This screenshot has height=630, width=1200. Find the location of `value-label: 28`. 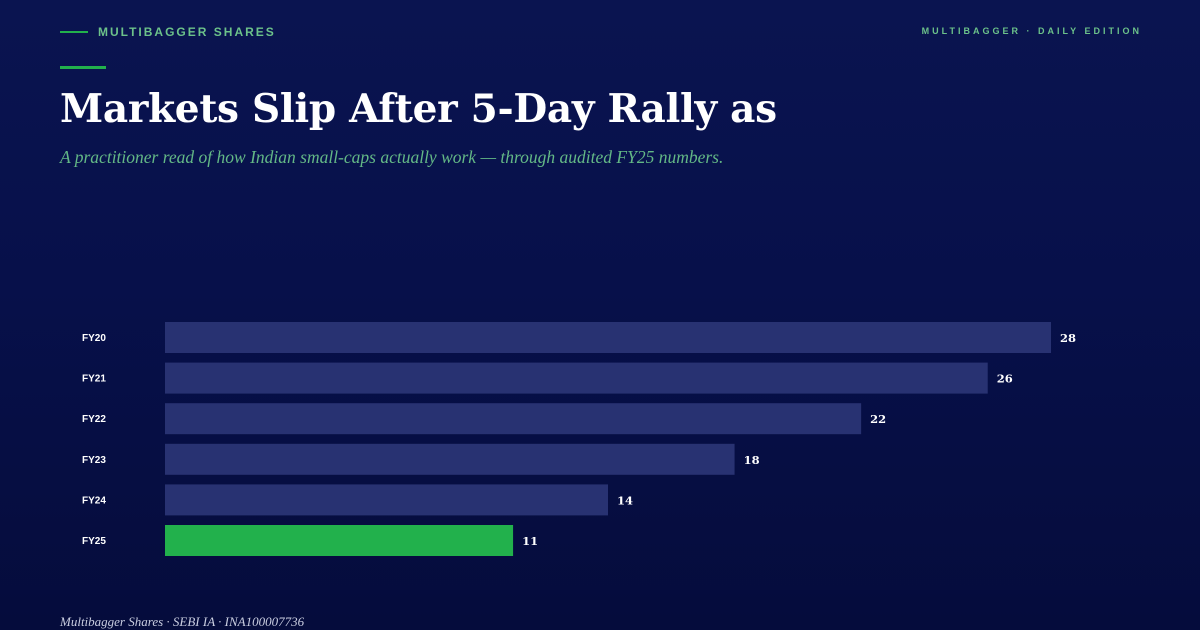

value-label: 28 is located at coordinates (1068, 338).